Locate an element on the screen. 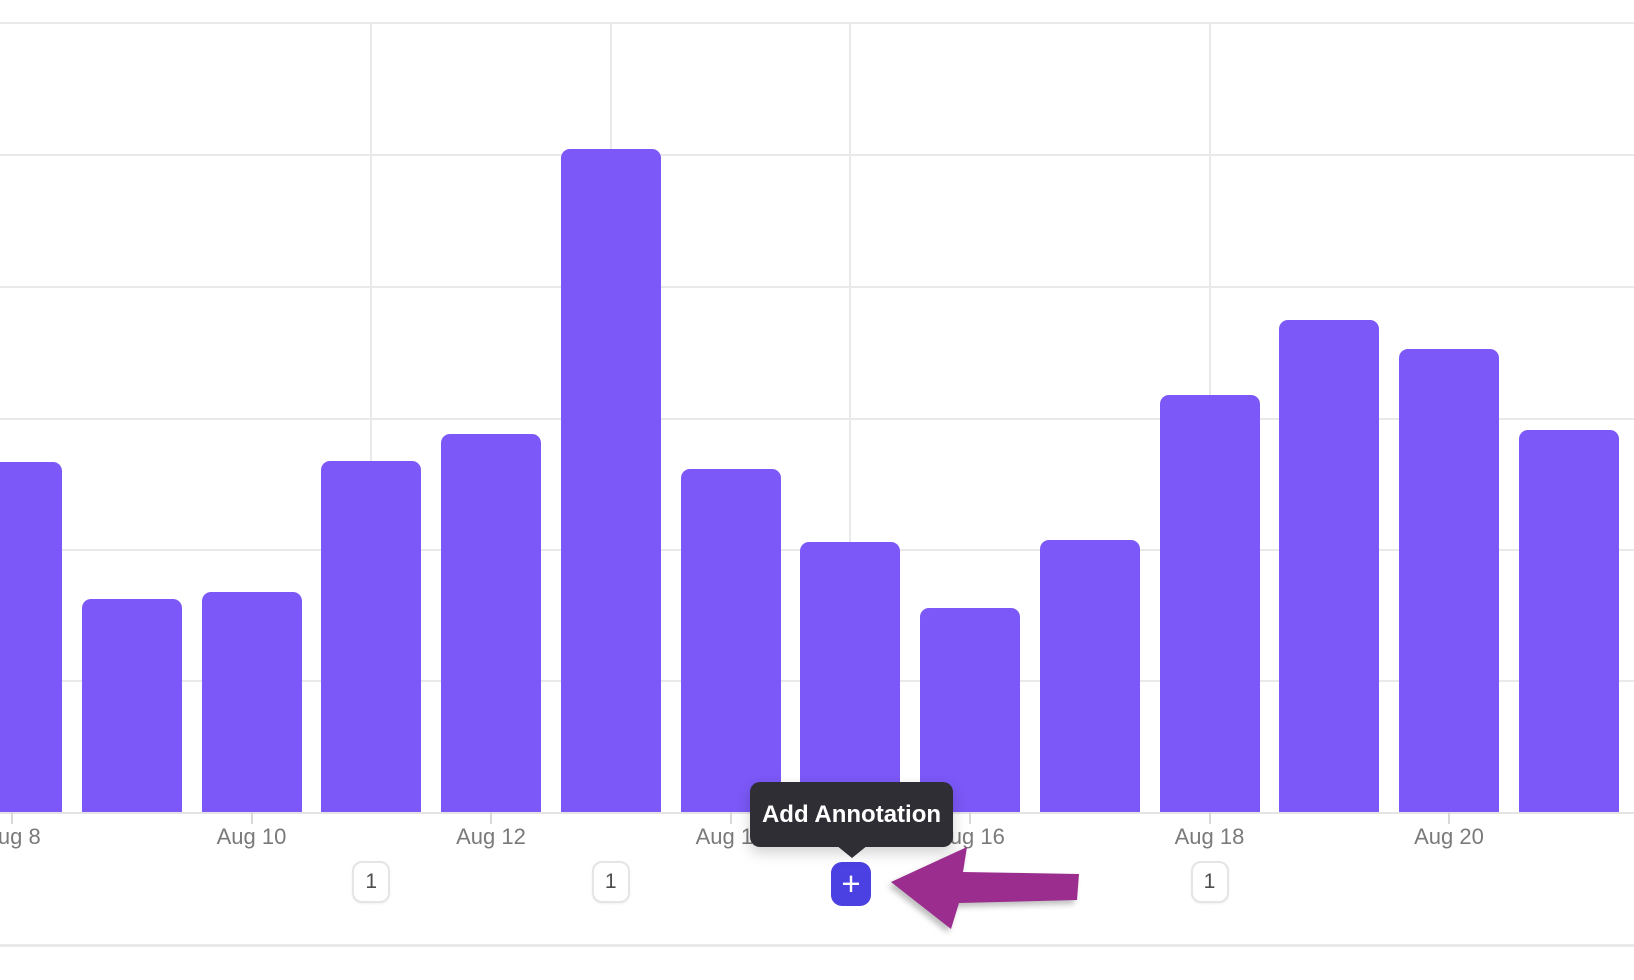 The height and width of the screenshot is (980, 1634). tooltip-pointer is located at coordinates (851, 851).